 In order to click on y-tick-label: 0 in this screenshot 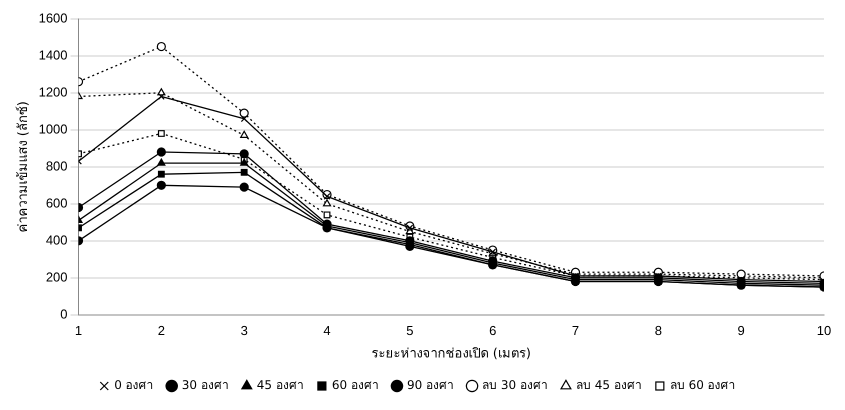, I will do `click(64, 314)`.